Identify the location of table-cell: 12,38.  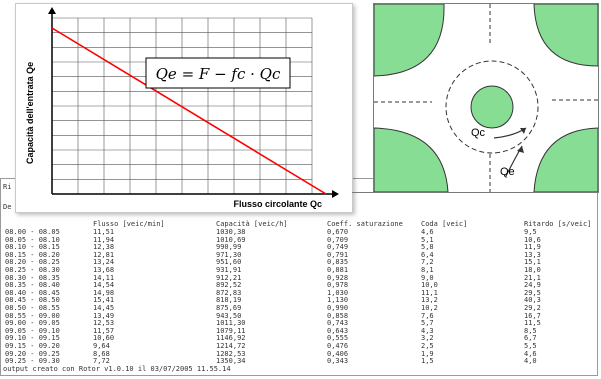
(104, 247).